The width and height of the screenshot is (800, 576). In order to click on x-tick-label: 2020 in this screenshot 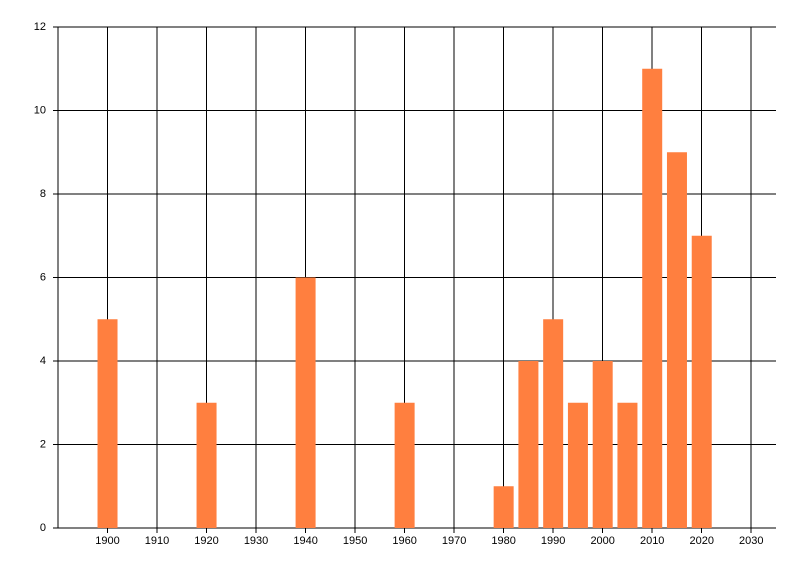, I will do `click(701, 541)`.